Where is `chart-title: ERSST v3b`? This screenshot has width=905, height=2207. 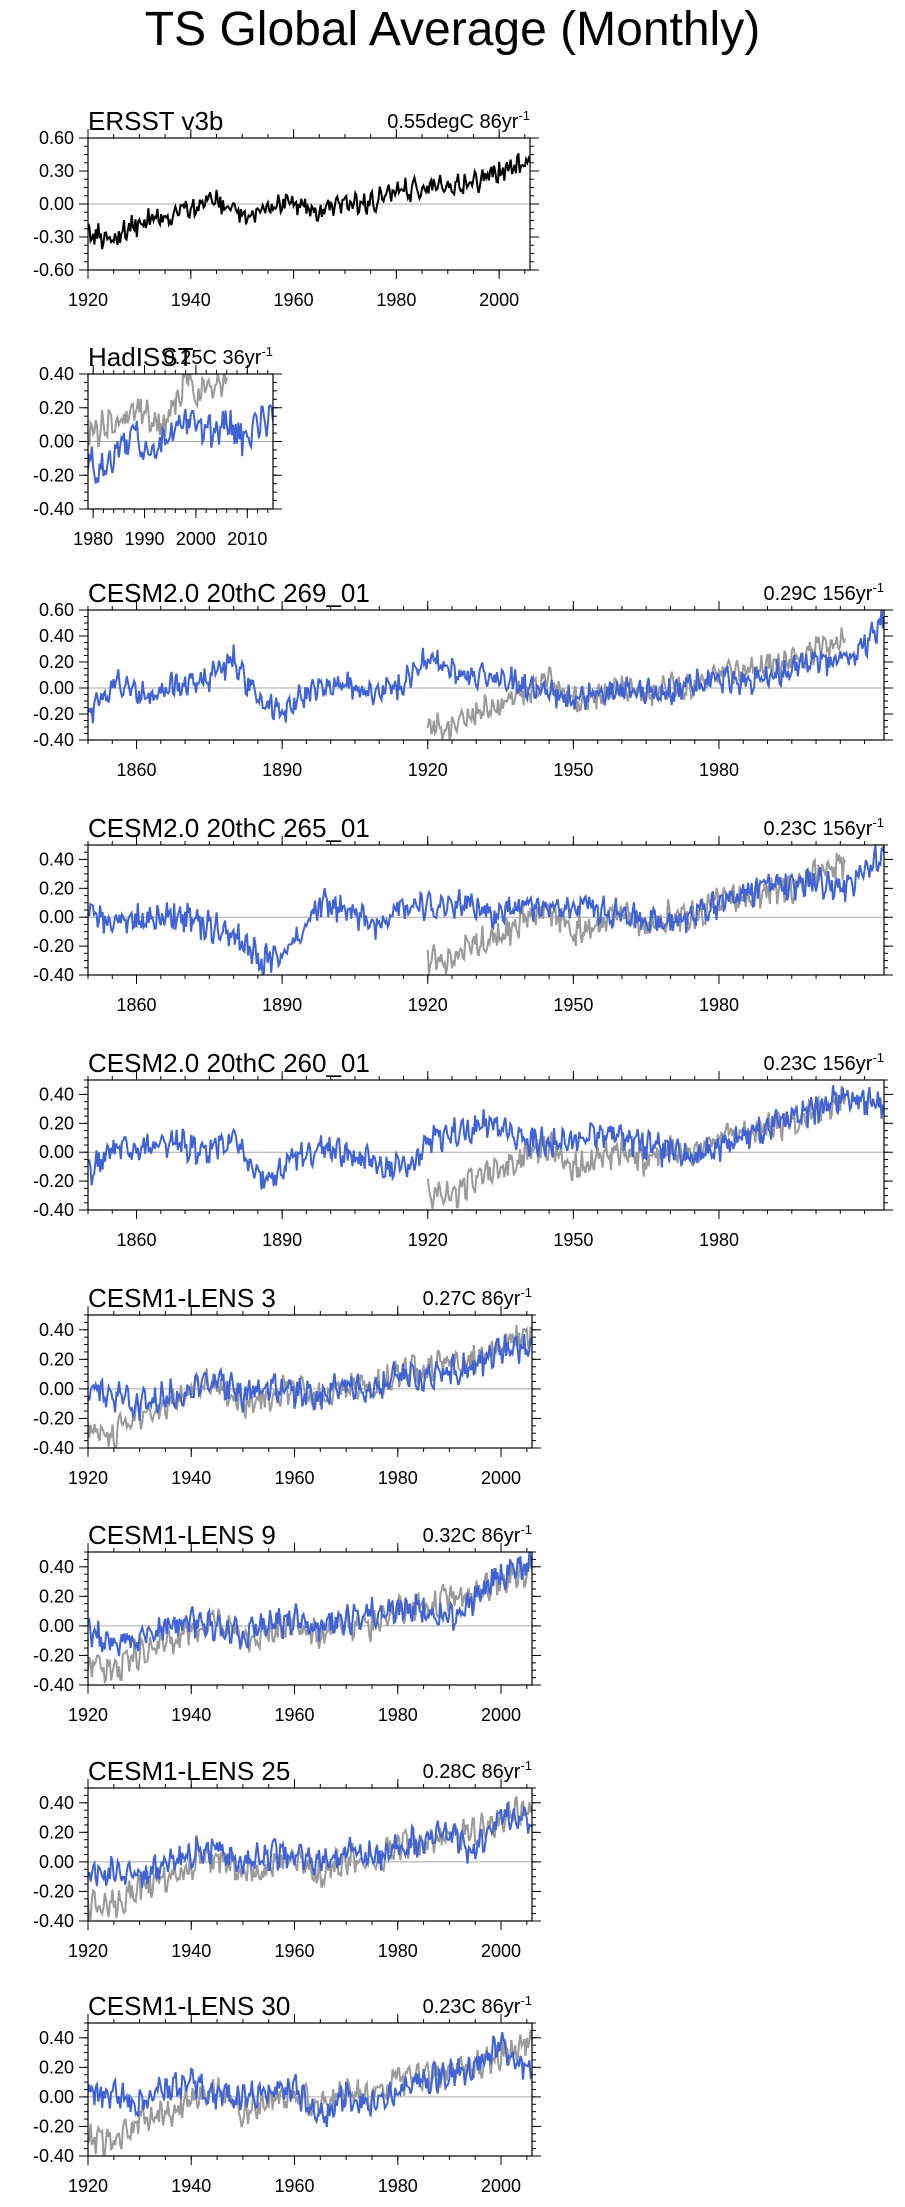 chart-title: ERSST v3b is located at coordinates (155, 121).